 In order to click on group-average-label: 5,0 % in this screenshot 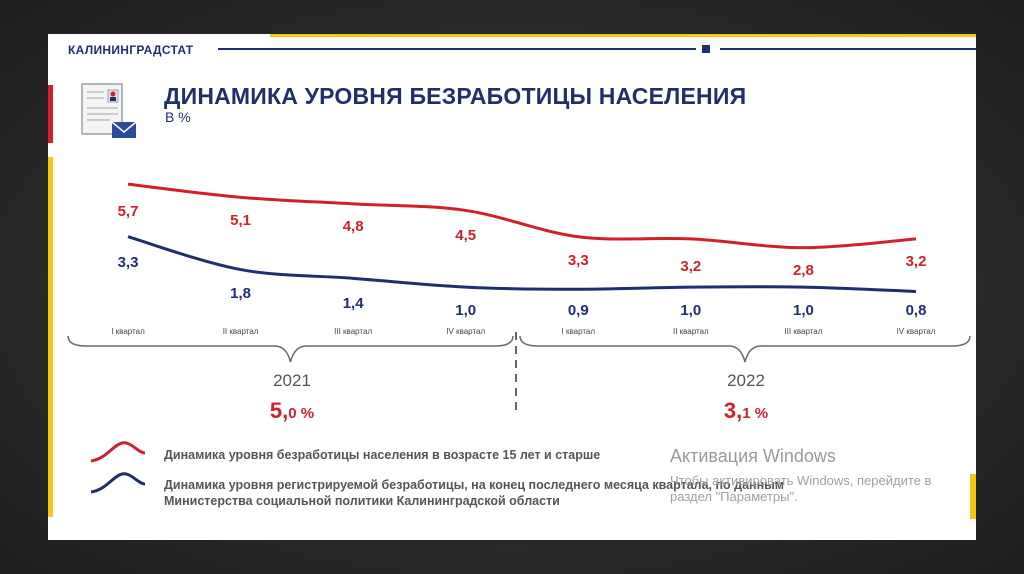, I will do `click(292, 410)`.